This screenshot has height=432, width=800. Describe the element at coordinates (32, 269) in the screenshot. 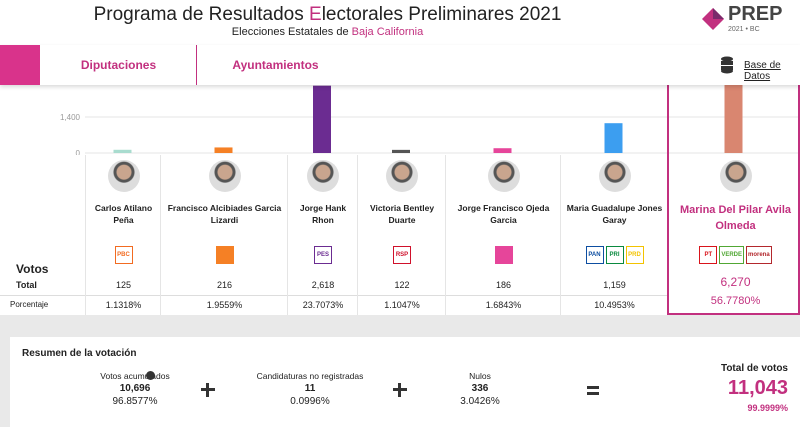

I see `row-label: Votos` at that location.